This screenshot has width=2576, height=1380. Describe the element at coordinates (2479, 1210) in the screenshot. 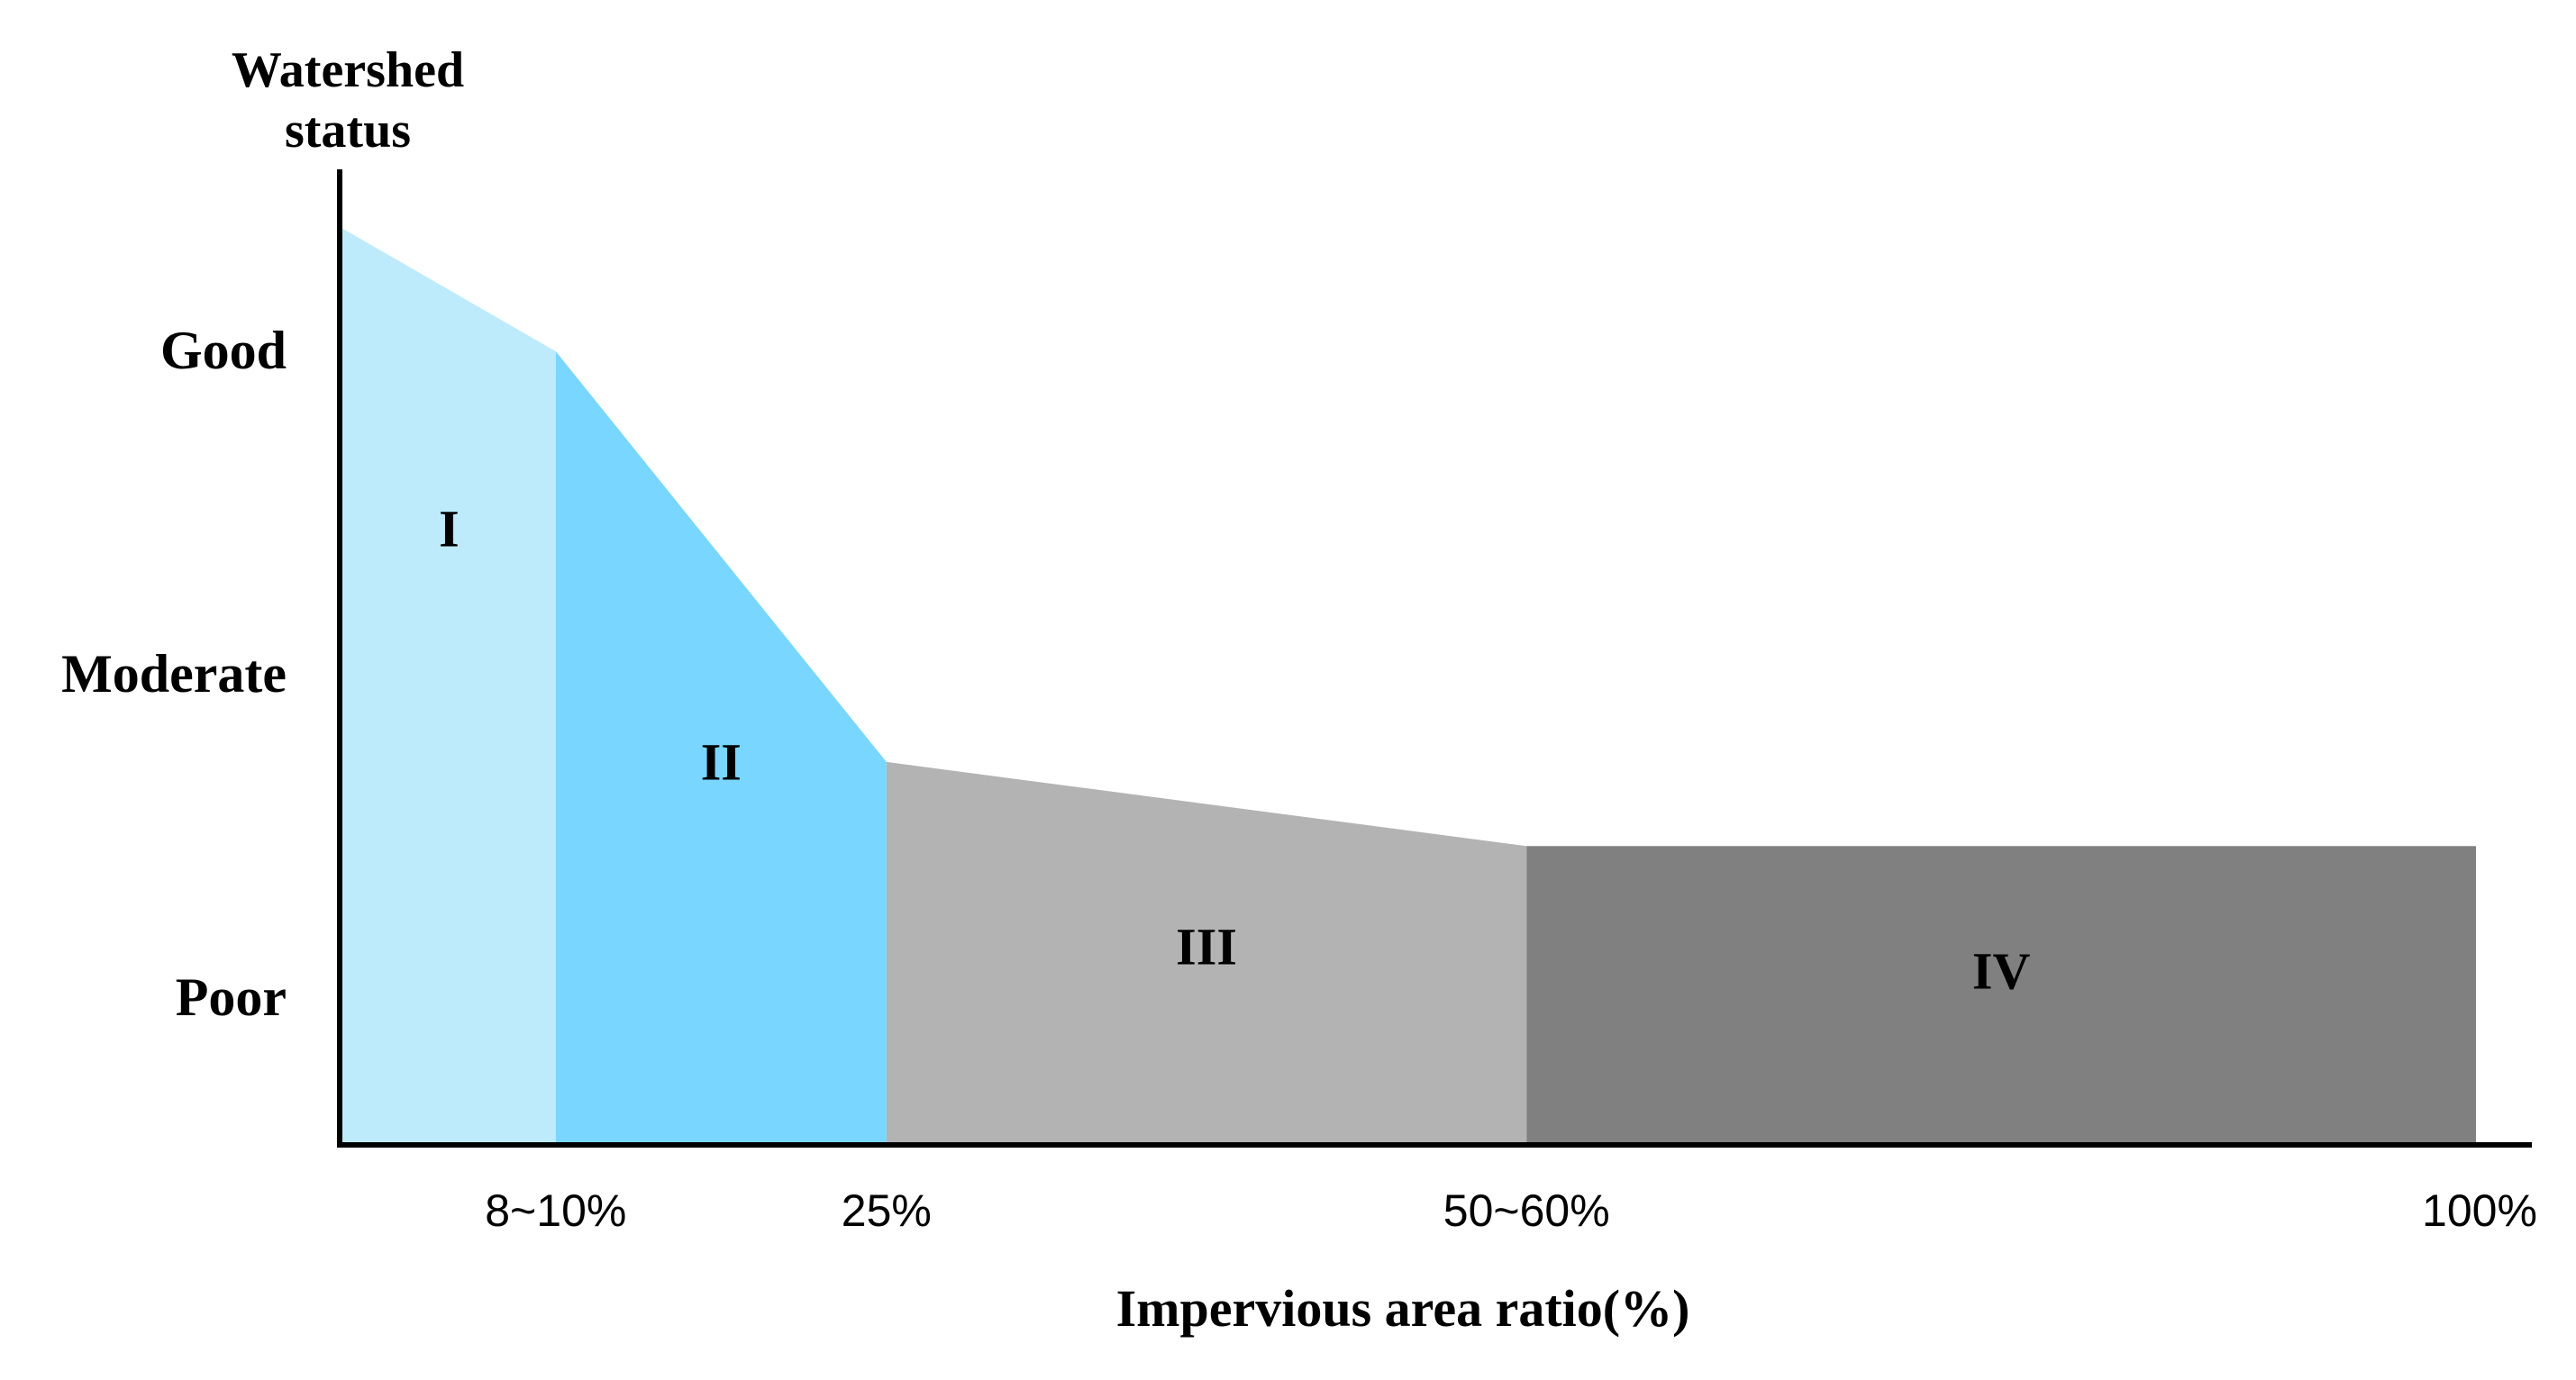

I see `x-tick-label-4: 100%` at that location.